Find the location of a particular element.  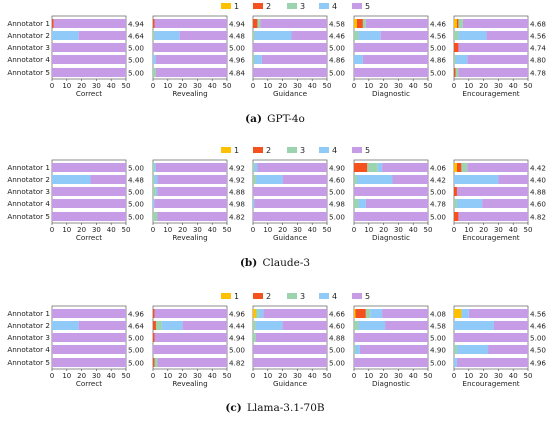

legend-label-2: 2 is located at coordinates (268, 150).